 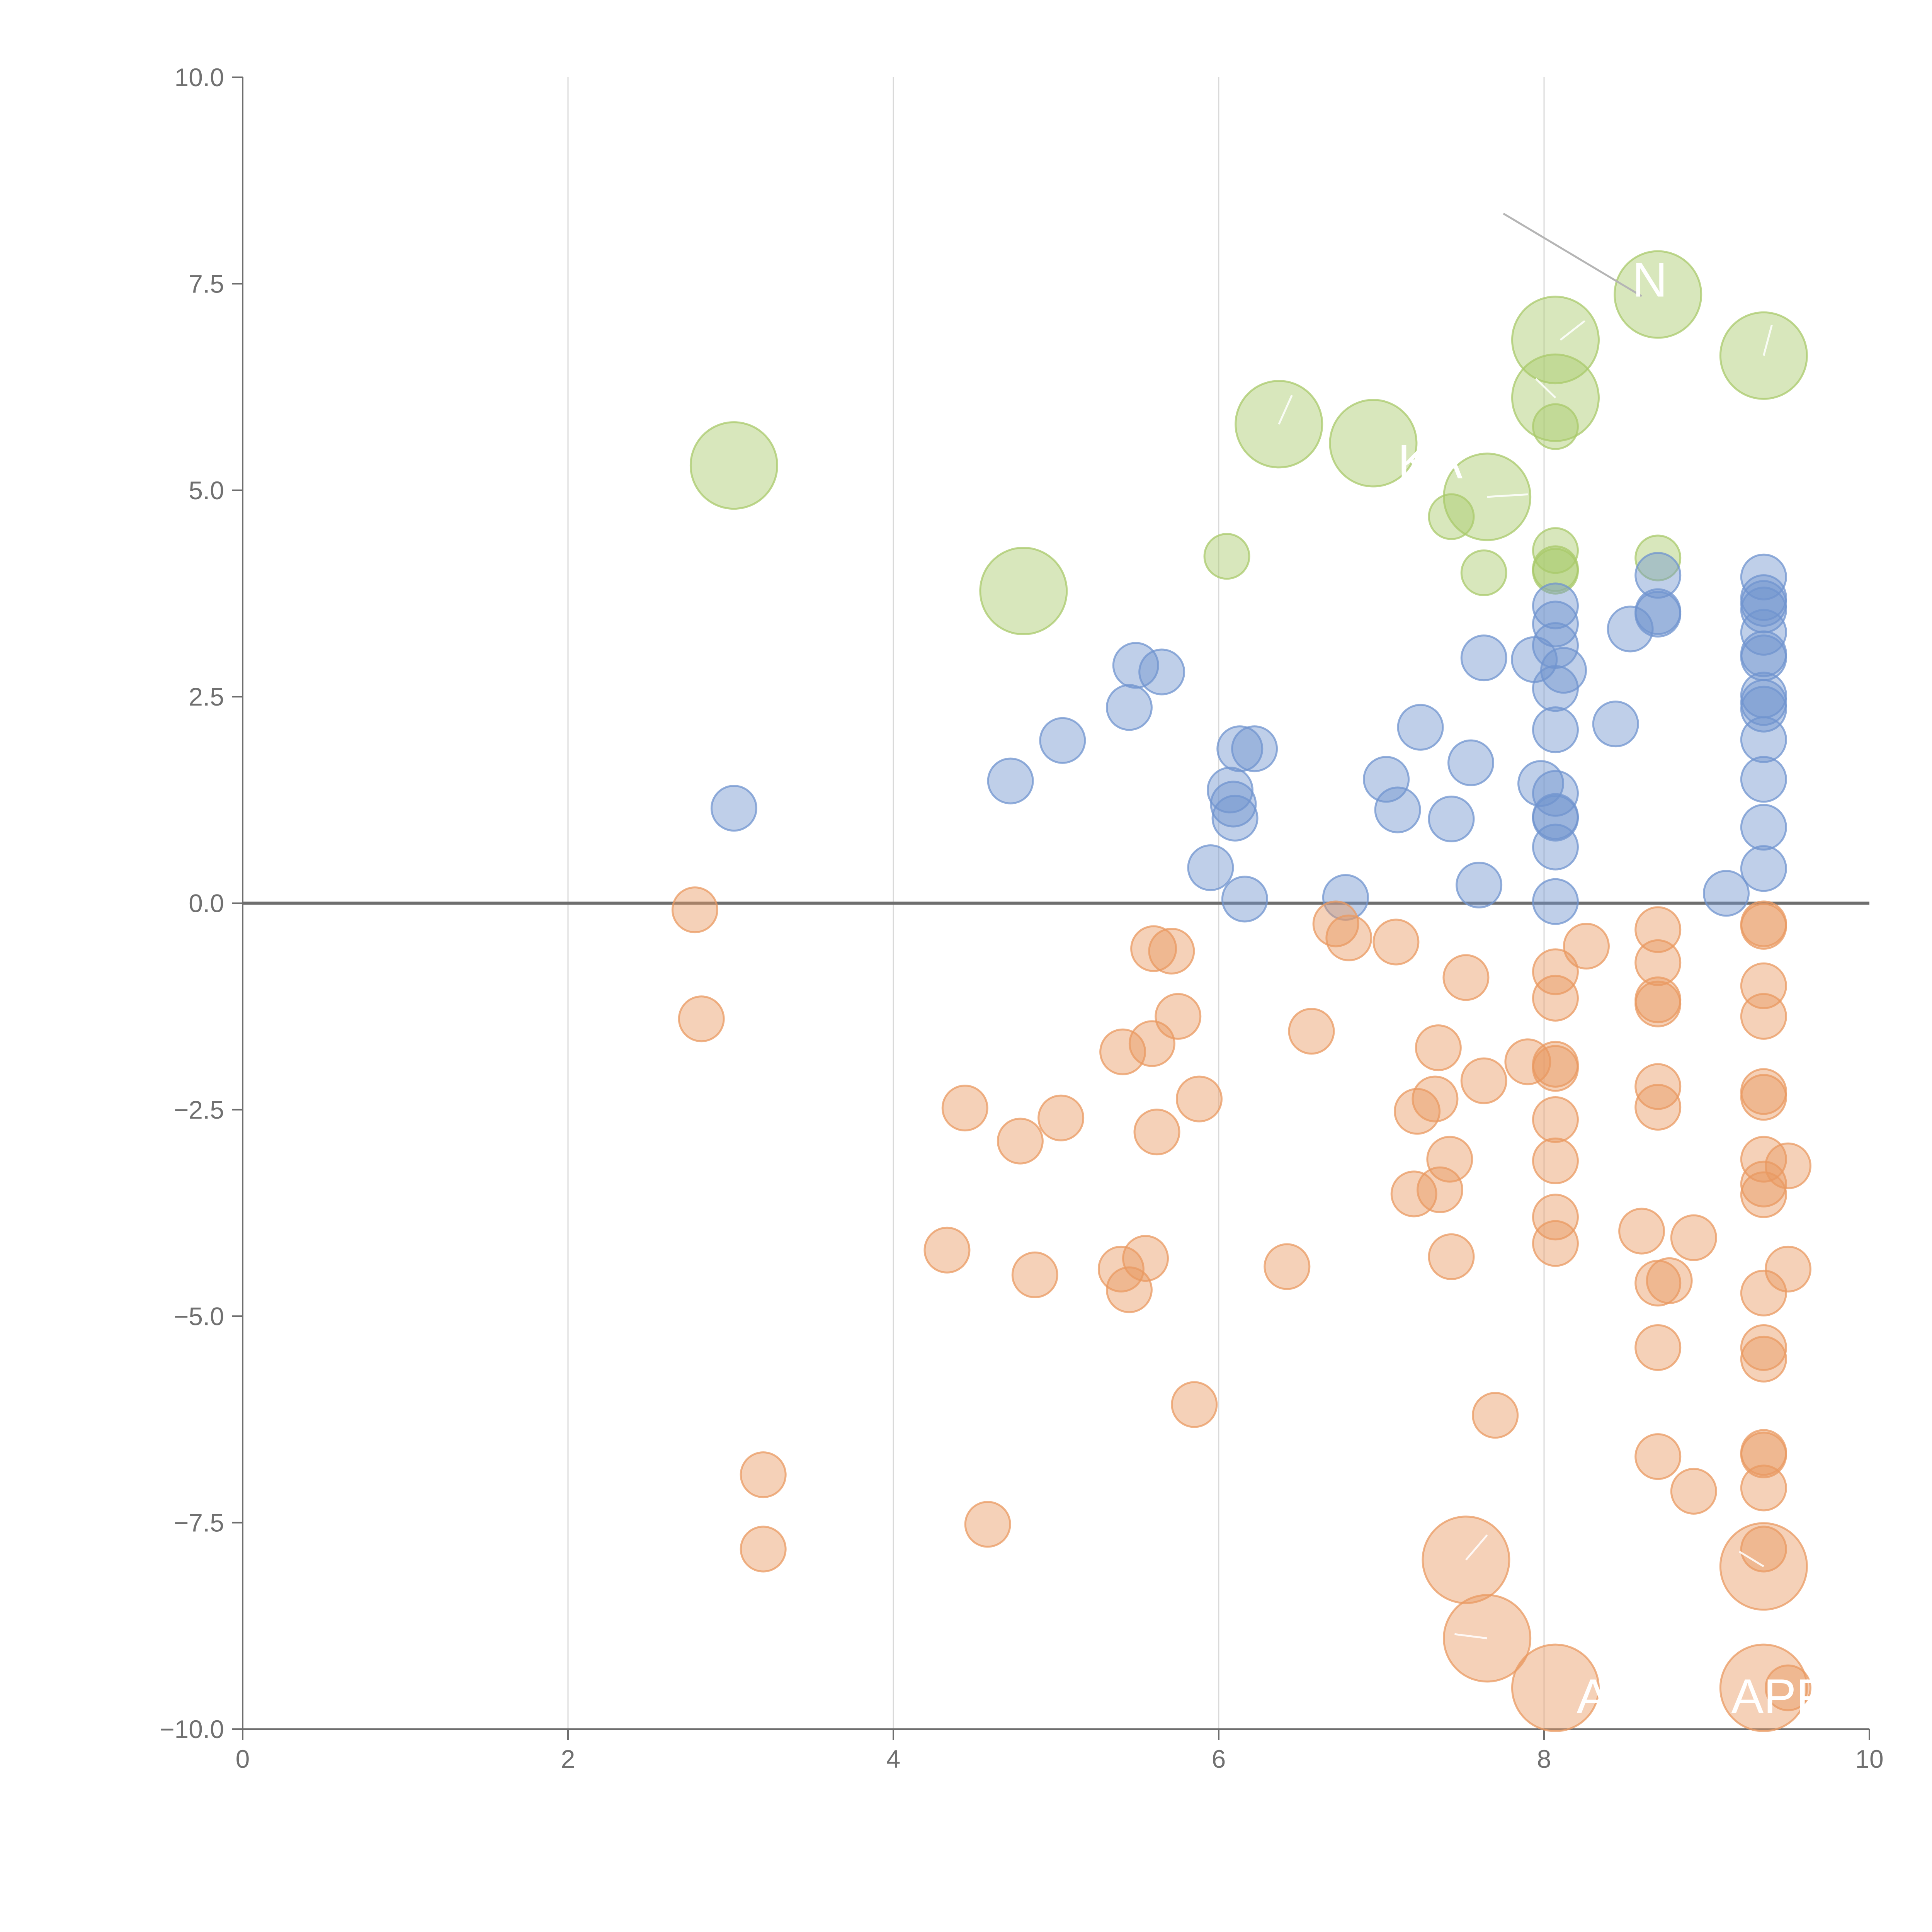 What do you see at coordinates (199, 1523) in the screenshot?
I see `y-tick-label: −7.5` at bounding box center [199, 1523].